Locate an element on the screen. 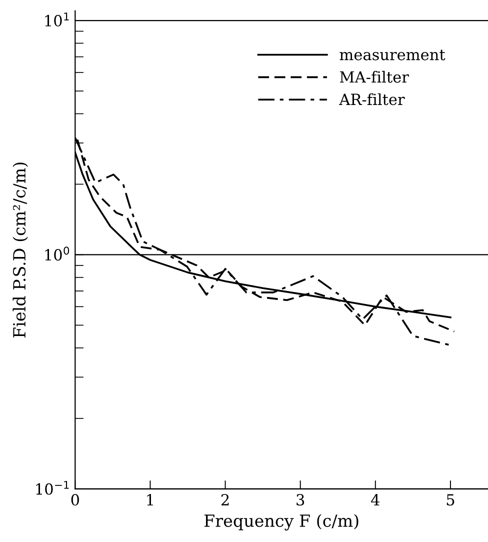  y-tick-label: 10$^{−1}$ is located at coordinates (52, 487).